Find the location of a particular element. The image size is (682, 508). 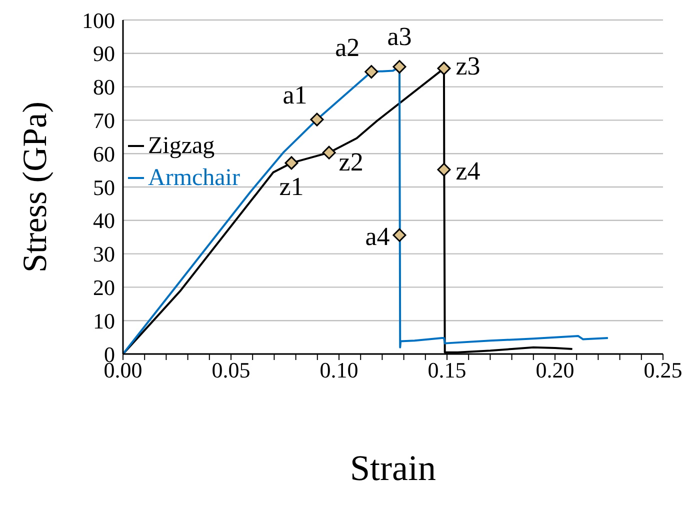

x-tick-label: 0.25 is located at coordinates (663, 370).